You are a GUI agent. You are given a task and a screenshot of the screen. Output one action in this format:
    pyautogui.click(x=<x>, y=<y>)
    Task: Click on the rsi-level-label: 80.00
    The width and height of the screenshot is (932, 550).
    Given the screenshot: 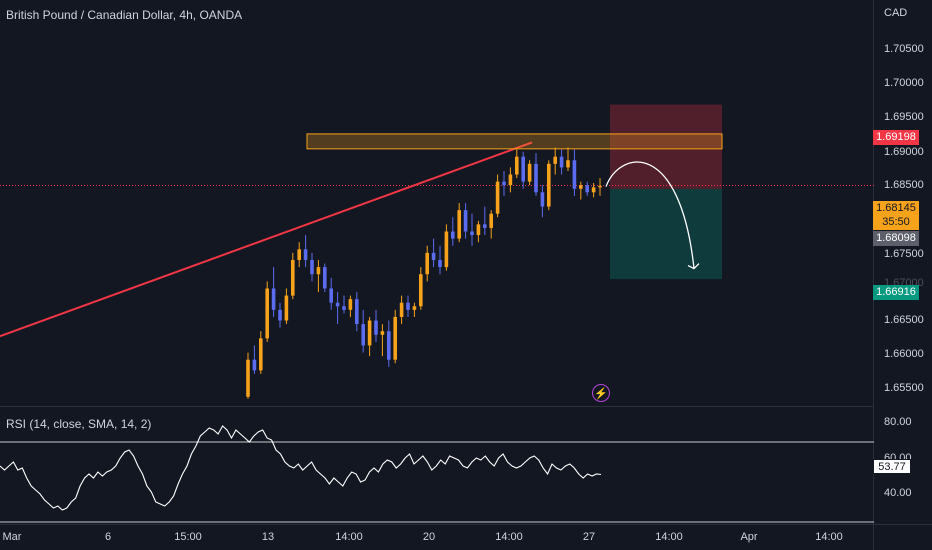 What is the action you would take?
    pyautogui.click(x=898, y=422)
    